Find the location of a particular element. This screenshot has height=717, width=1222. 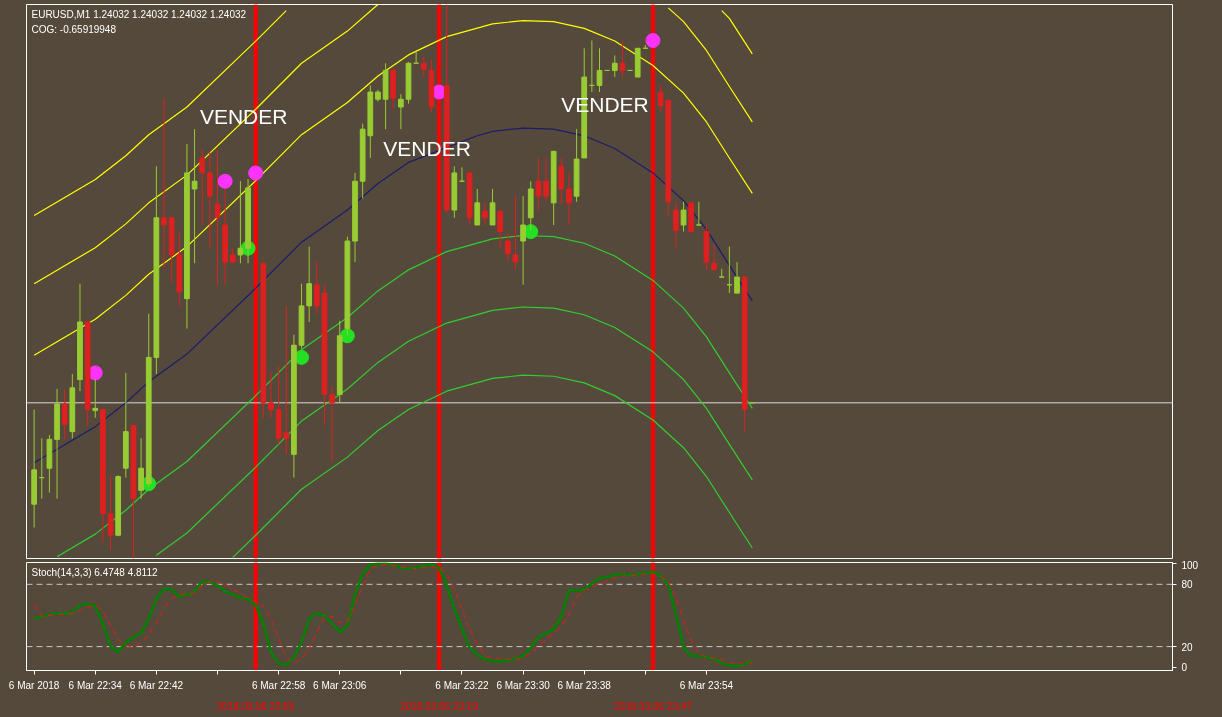

x-tick-label: 6 Mar 23:38 is located at coordinates (584, 685).